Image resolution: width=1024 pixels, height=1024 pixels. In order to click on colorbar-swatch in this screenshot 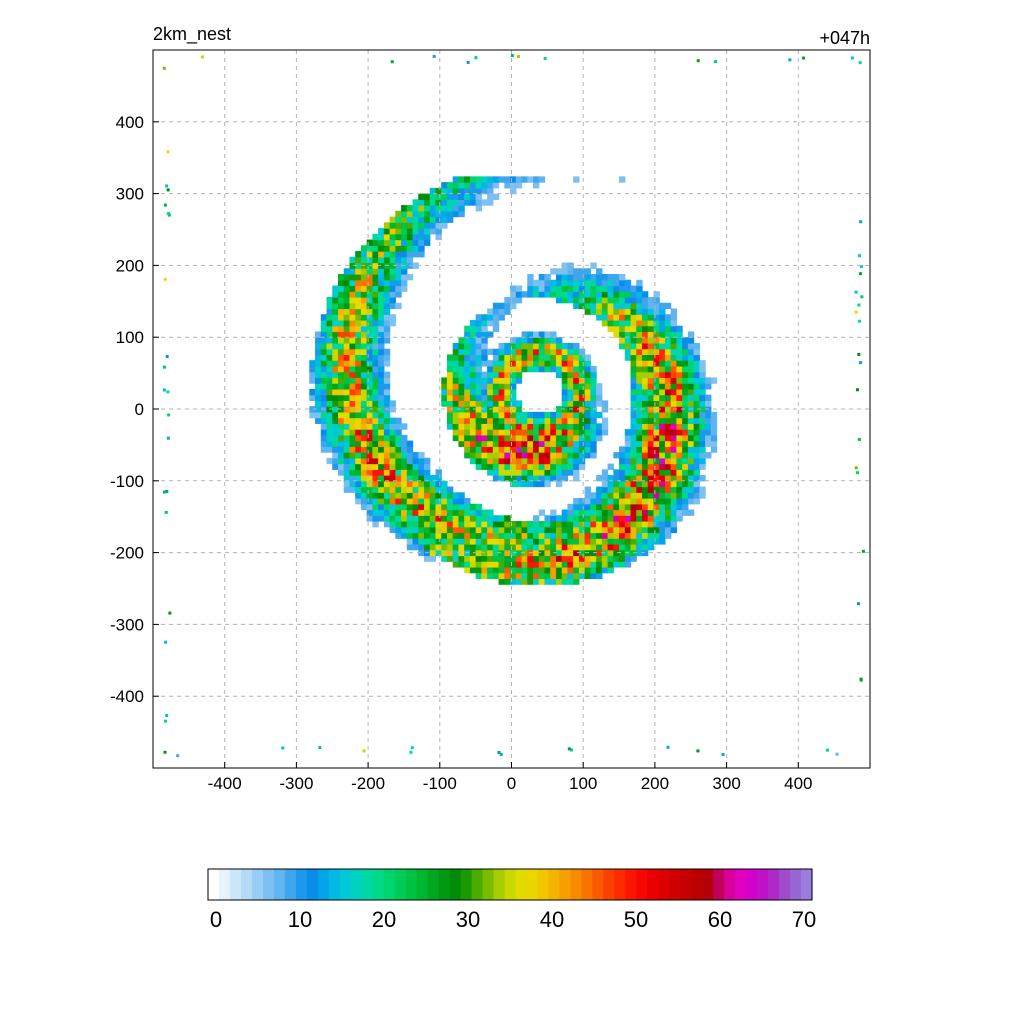, I will do `click(741, 884)`.